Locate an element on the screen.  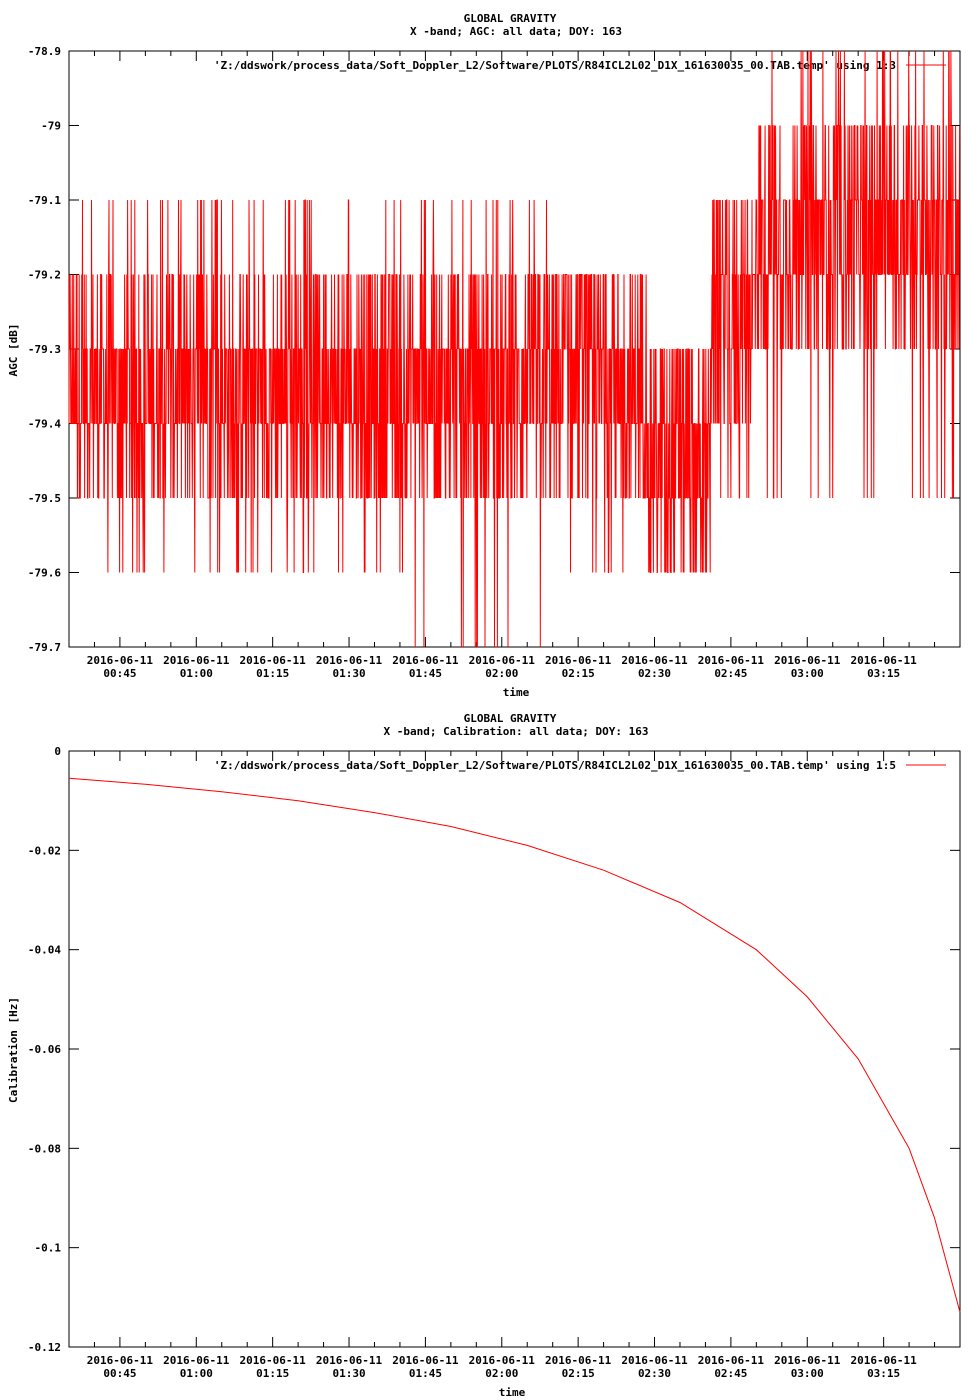
agc-x-axis-label: time is located at coordinates (516, 692).